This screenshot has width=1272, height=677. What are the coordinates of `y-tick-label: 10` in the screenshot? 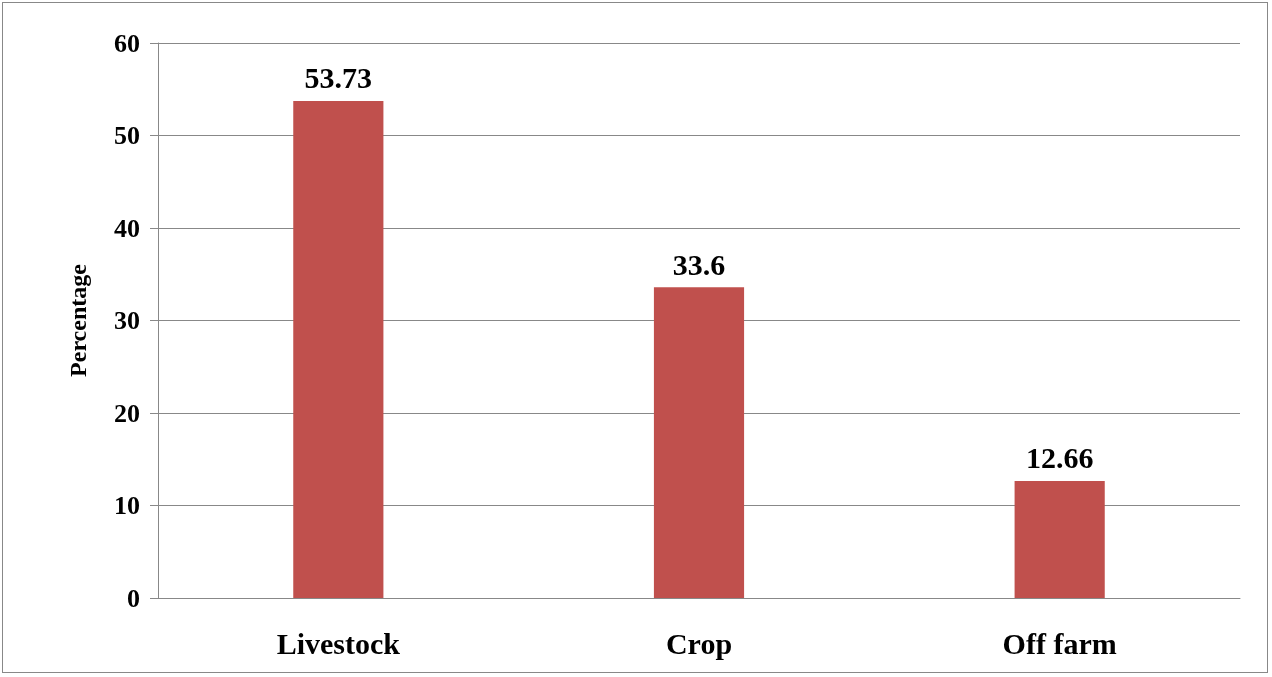 It's located at (127, 505).